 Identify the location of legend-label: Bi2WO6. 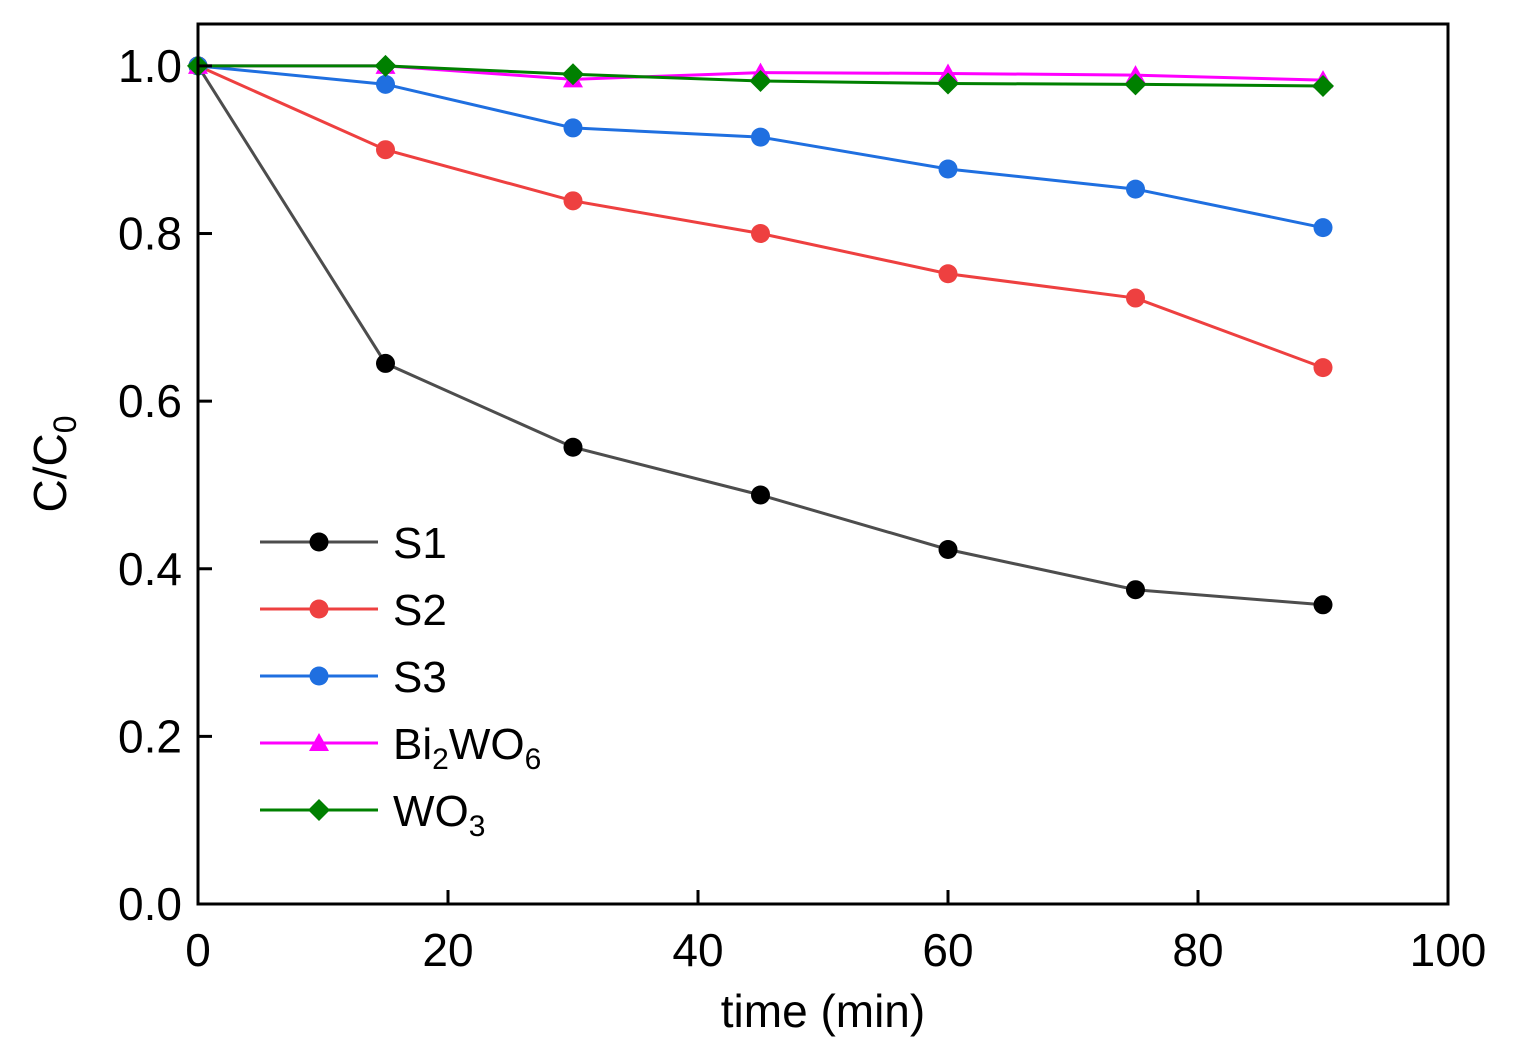
(467, 748).